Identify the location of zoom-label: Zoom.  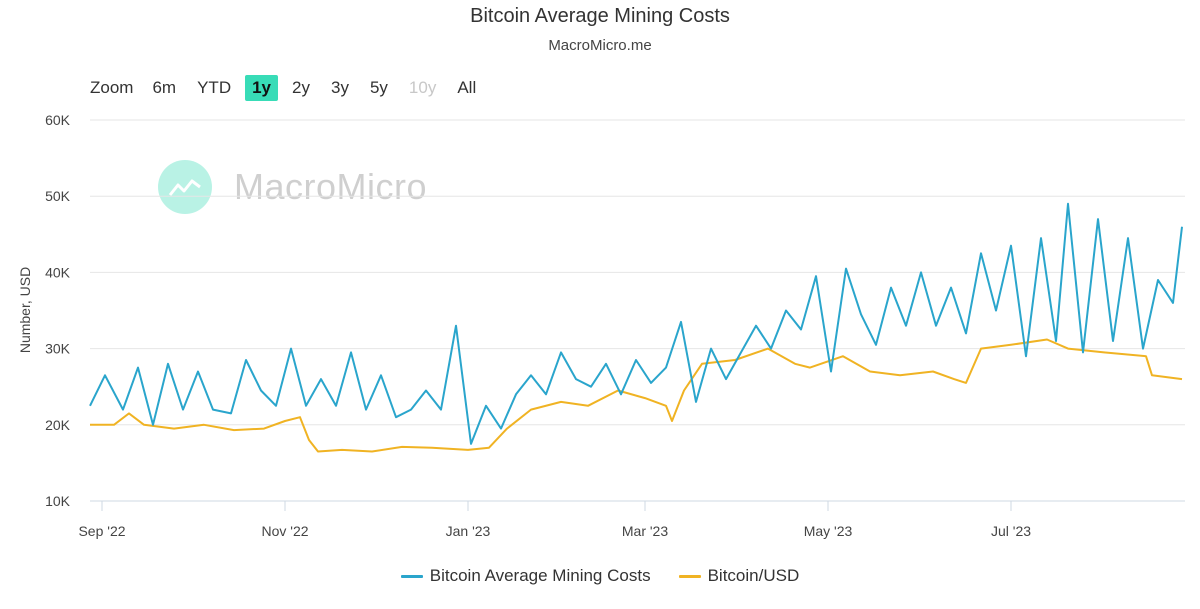
(112, 87).